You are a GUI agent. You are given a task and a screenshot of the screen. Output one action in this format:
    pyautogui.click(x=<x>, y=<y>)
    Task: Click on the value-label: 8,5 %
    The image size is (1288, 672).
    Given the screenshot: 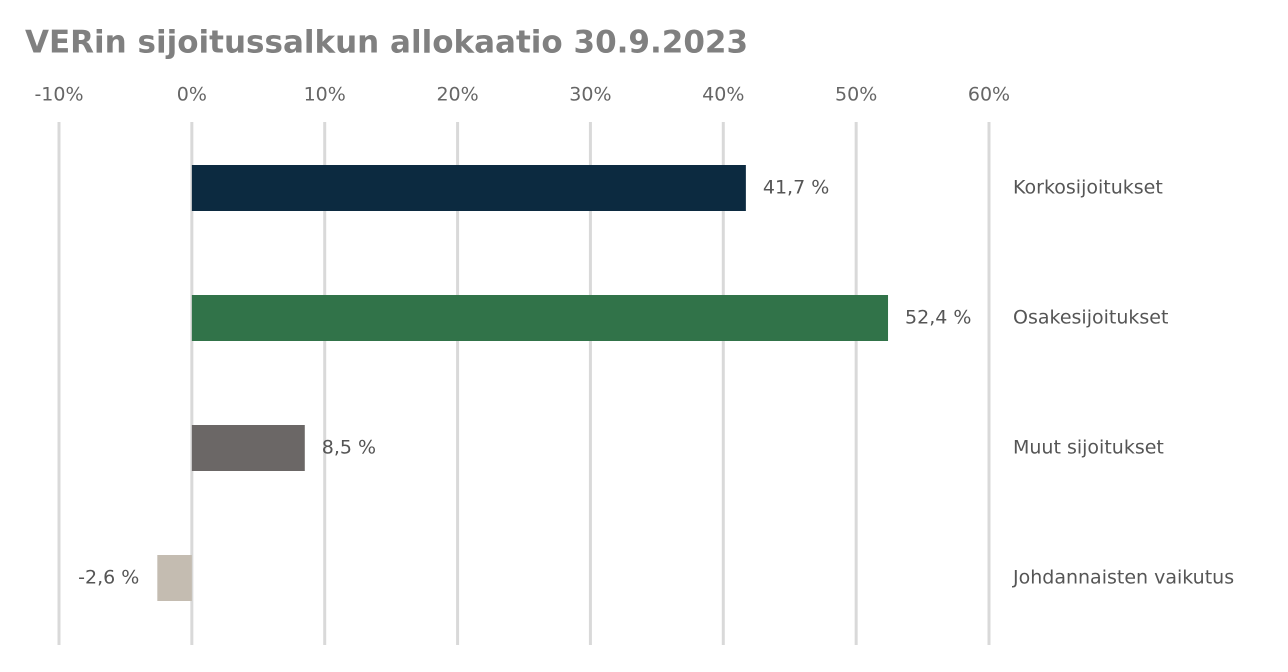 What is the action you would take?
    pyautogui.click(x=349, y=448)
    